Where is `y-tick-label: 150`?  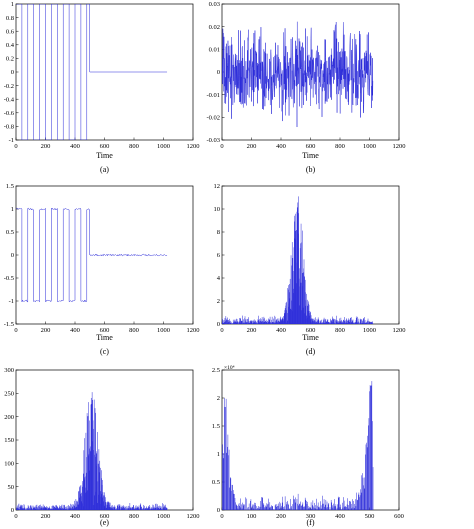
y-tick-label: 150 is located at coordinates (9, 440).